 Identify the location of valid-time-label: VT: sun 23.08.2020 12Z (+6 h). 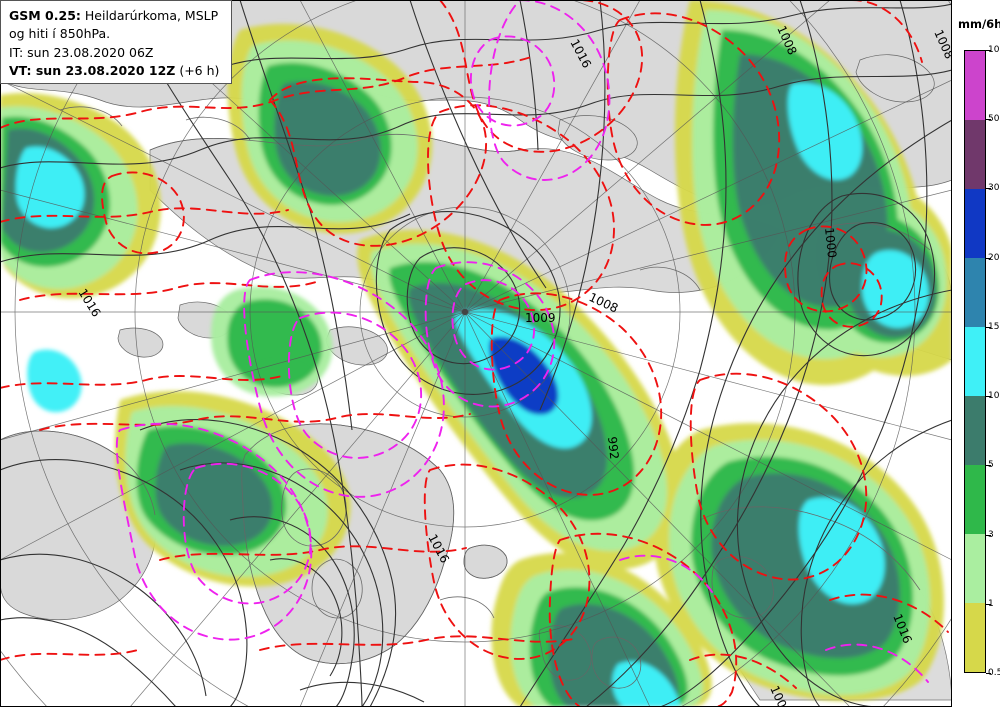
(116, 71).